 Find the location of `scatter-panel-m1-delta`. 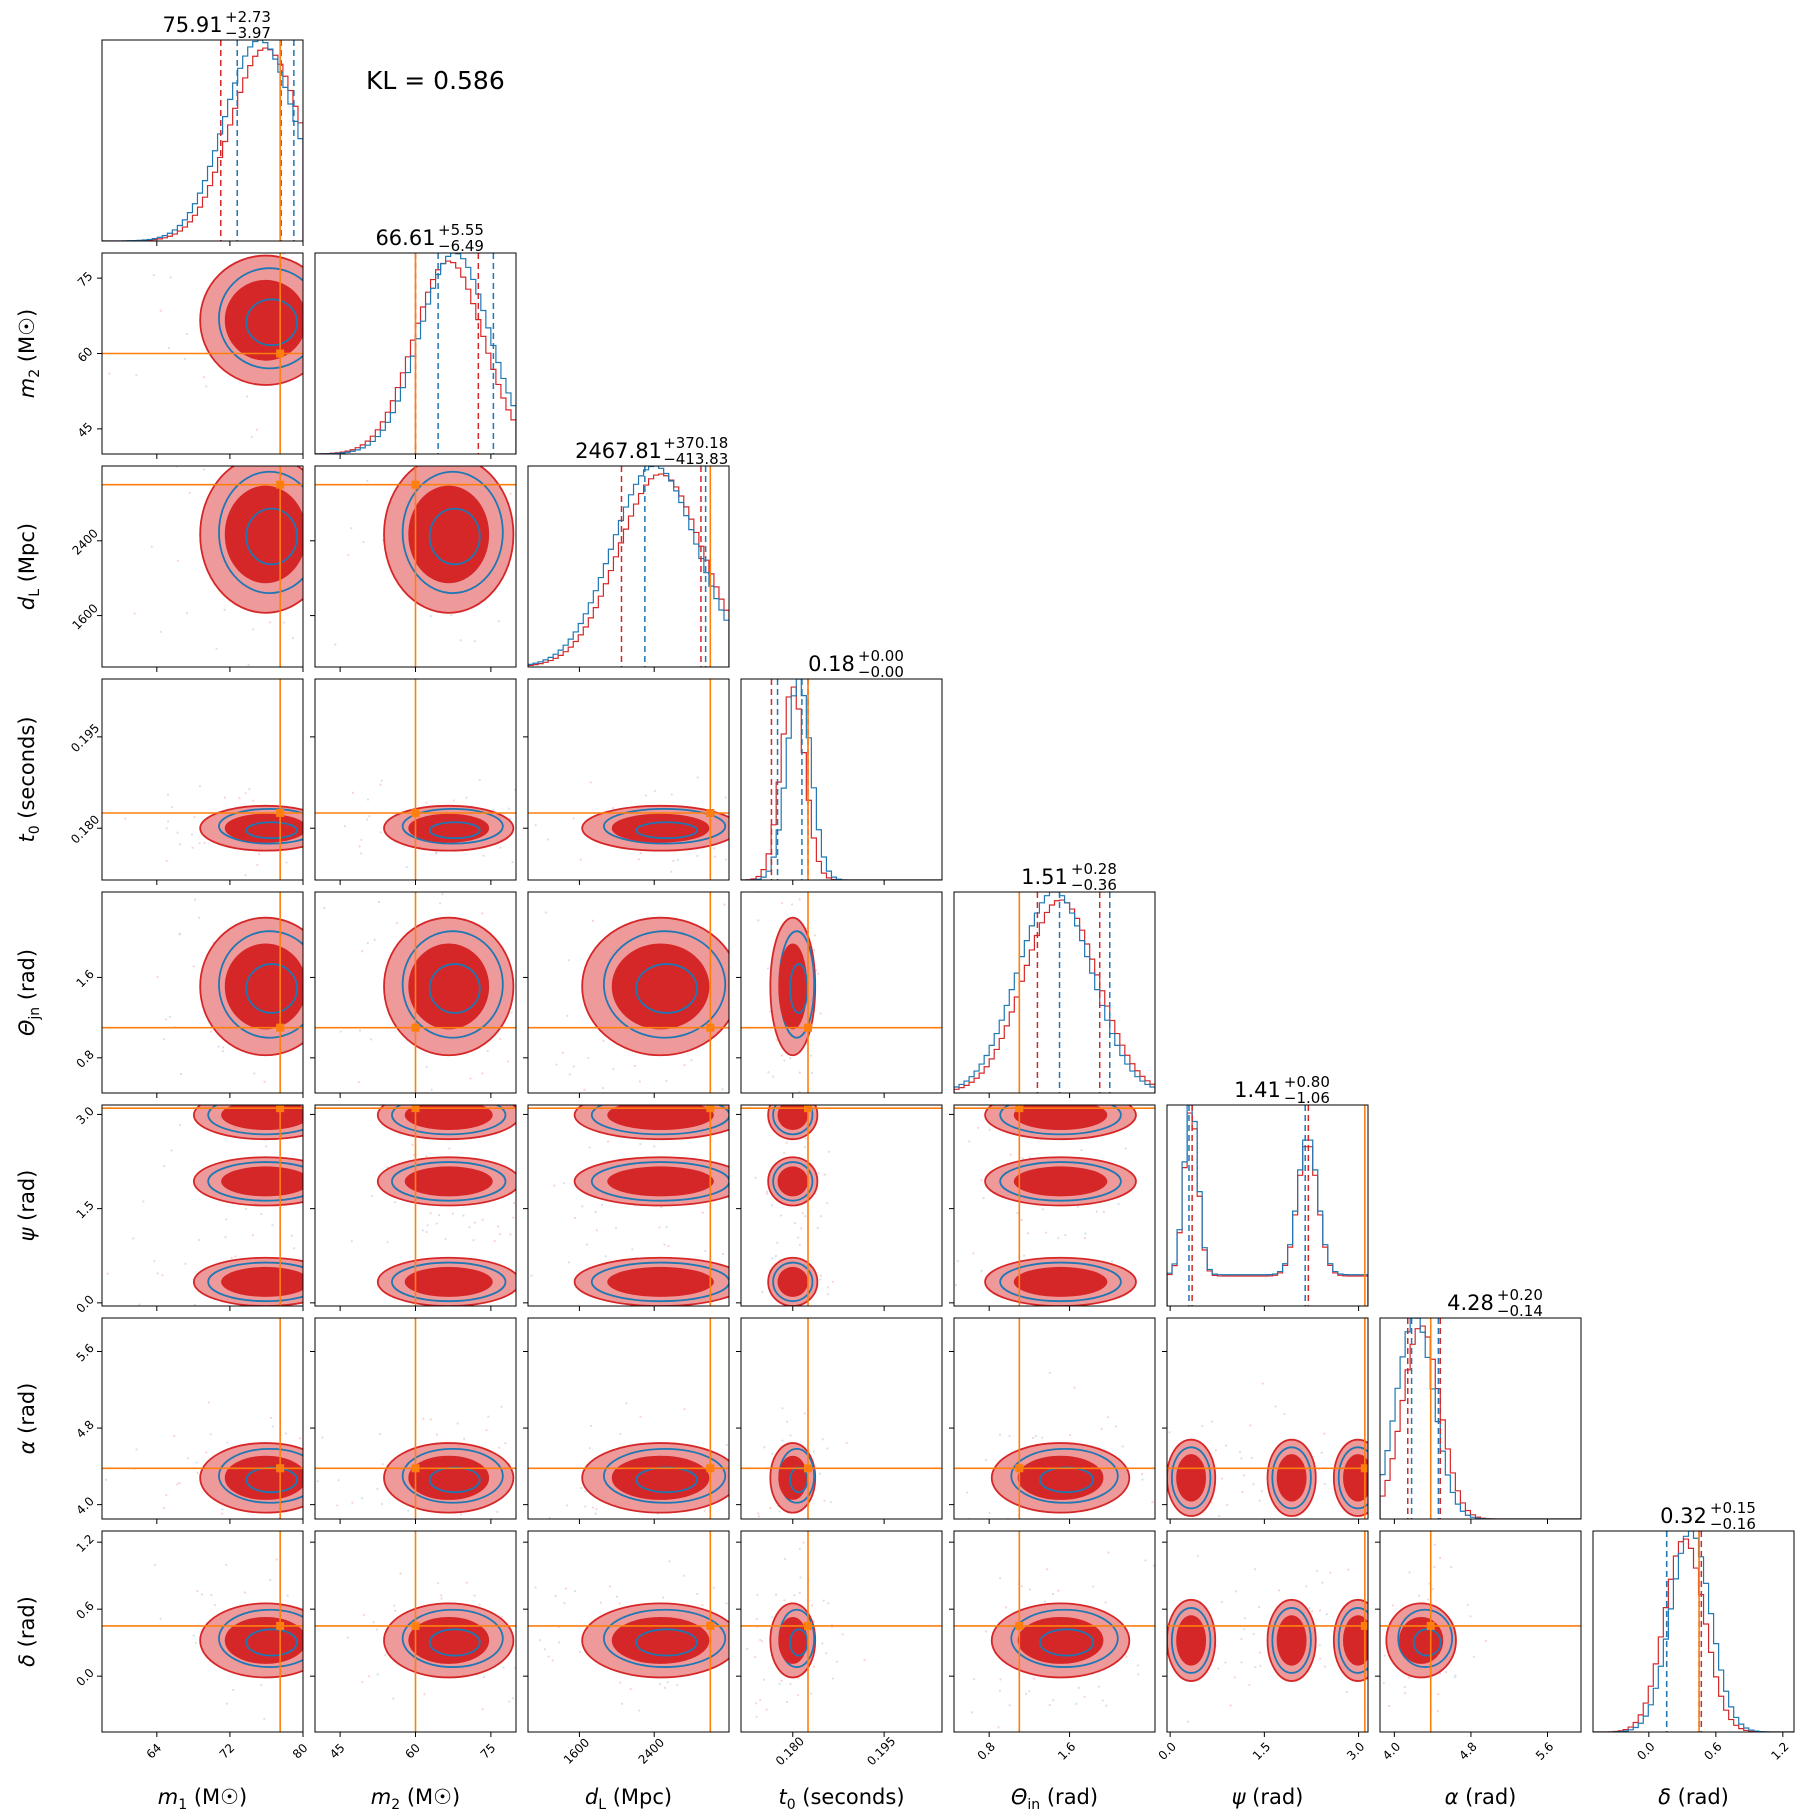

scatter-panel-m1-delta is located at coordinates (223, 1633).